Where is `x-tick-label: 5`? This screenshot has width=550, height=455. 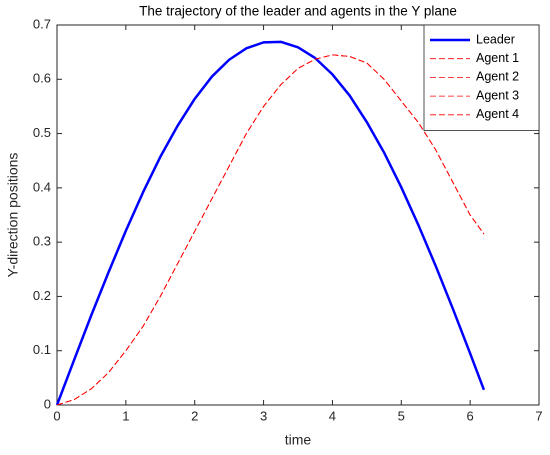
x-tick-label: 5 is located at coordinates (401, 415).